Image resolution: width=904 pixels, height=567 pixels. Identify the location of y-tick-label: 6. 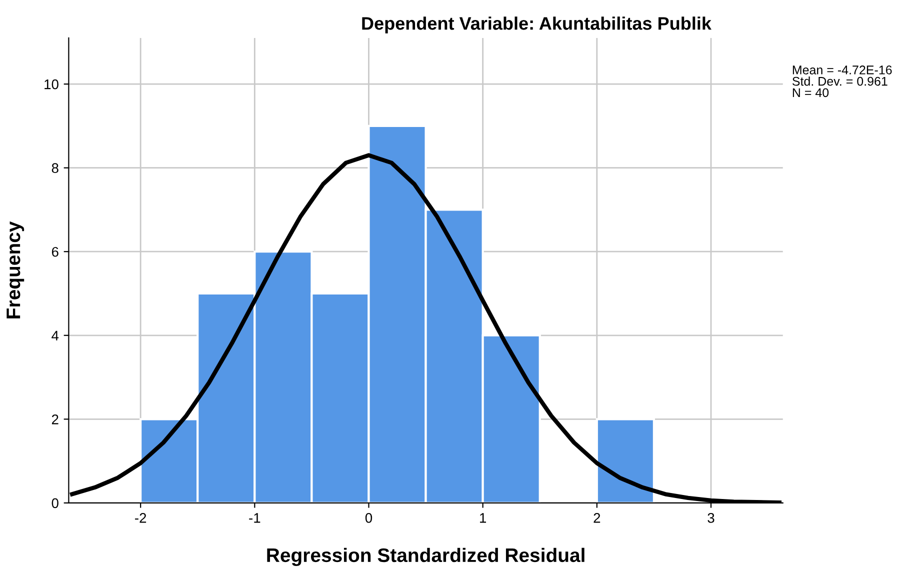
(55, 251).